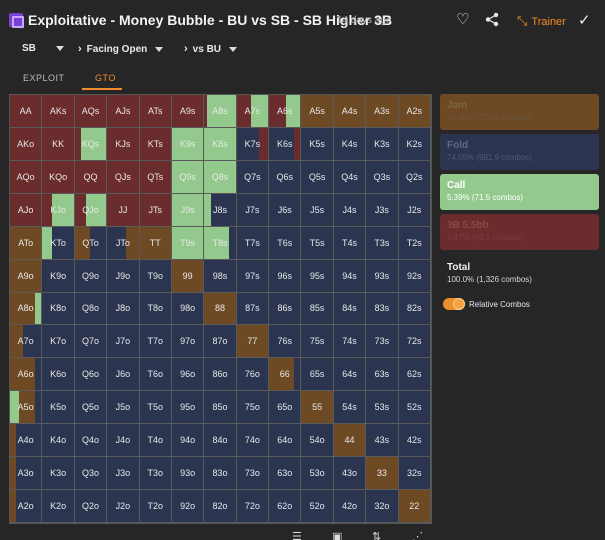 The height and width of the screenshot is (540, 605). I want to click on hand-cell-K8s: K8s, so click(220, 144).